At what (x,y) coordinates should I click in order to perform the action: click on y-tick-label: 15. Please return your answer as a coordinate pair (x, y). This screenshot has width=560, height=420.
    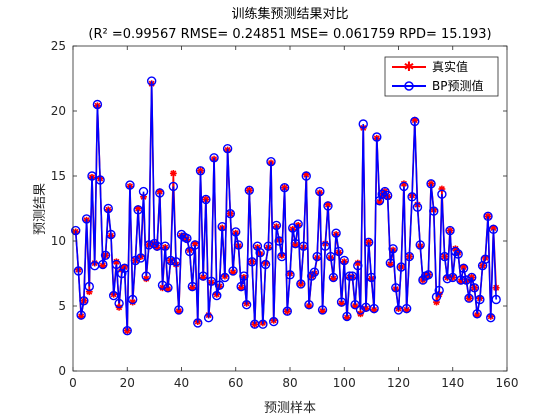
    Looking at the image, I should click on (58, 176).